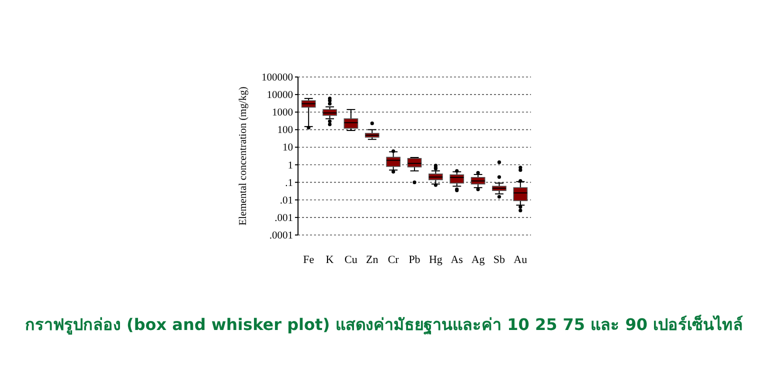 The width and height of the screenshot is (768, 384). I want to click on xtick-label: Ag, so click(478, 260).